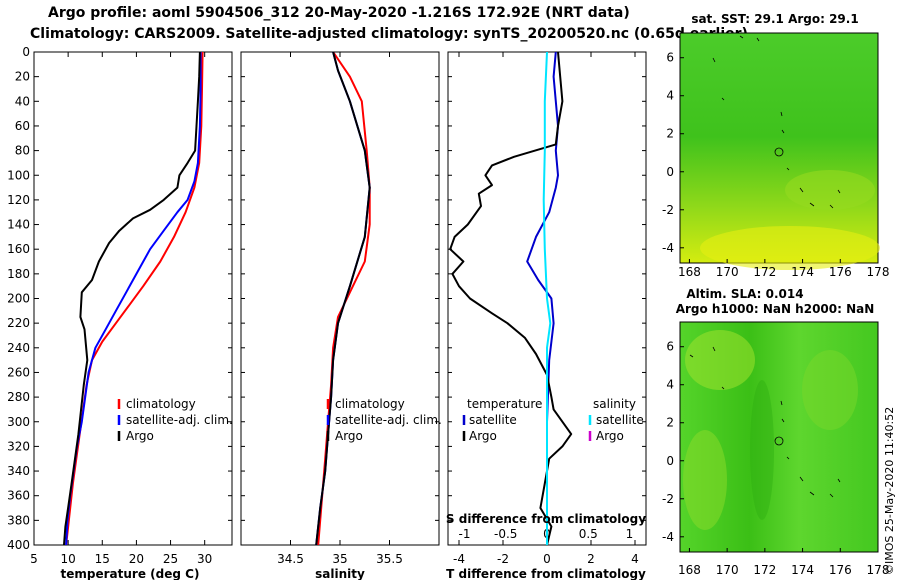 This screenshot has height=580, width=900. Describe the element at coordinates (18, 446) in the screenshot. I see `depth-tick-label: 320` at that location.